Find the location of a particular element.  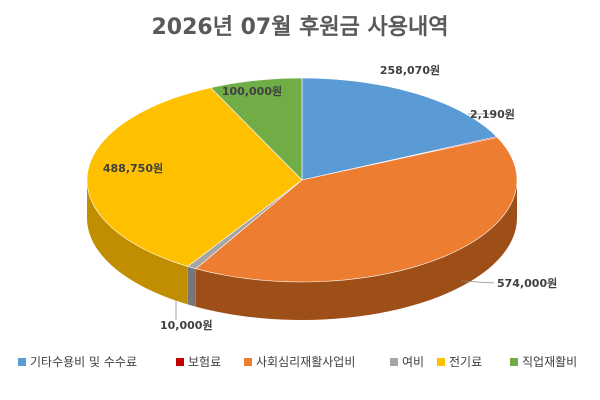

slice-side-여비 is located at coordinates (191, 286).